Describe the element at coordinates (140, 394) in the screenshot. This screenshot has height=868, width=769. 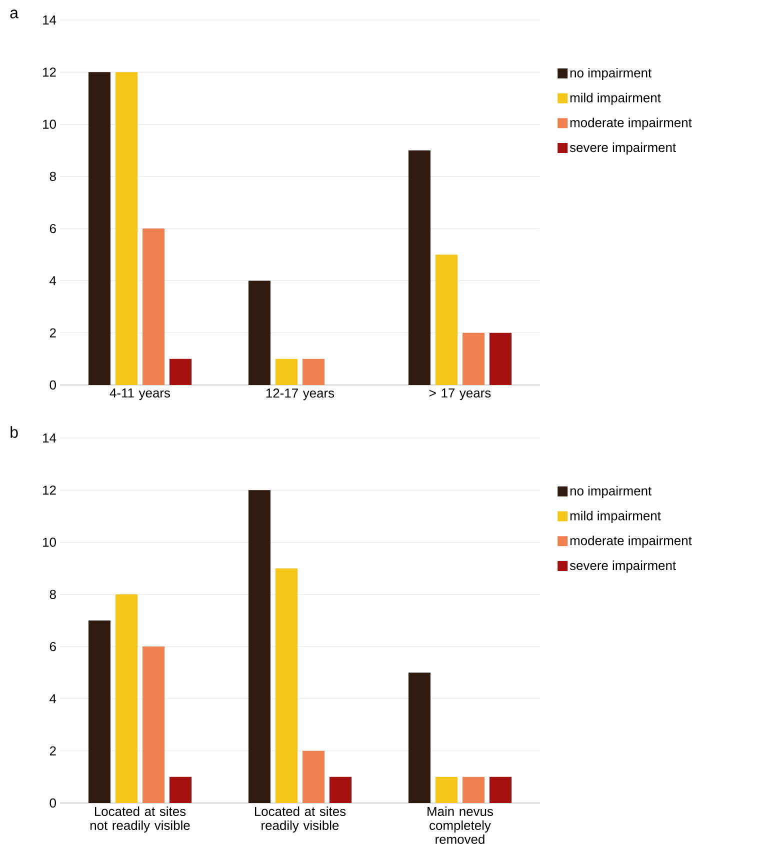
I see `x-tick-label: 4-11 years` at that location.